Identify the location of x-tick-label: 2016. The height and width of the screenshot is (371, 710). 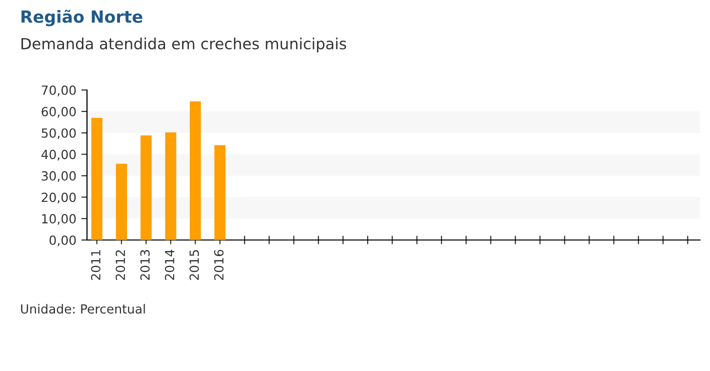
(219, 265).